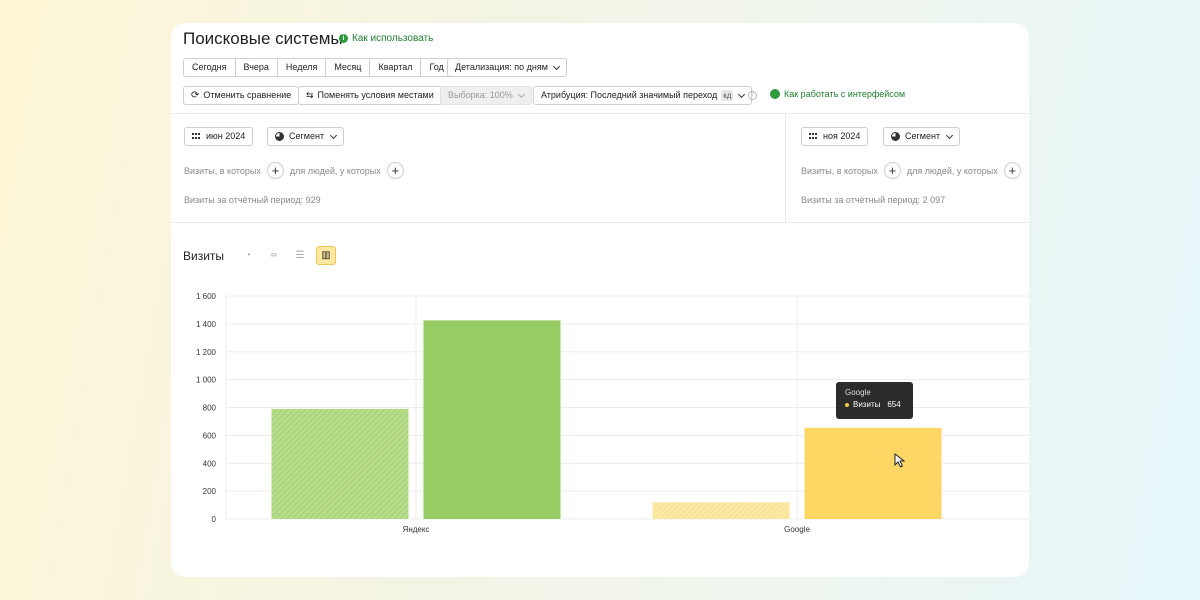 The image size is (1200, 600). I want to click on page-title: Поисковые системы, so click(263, 38).